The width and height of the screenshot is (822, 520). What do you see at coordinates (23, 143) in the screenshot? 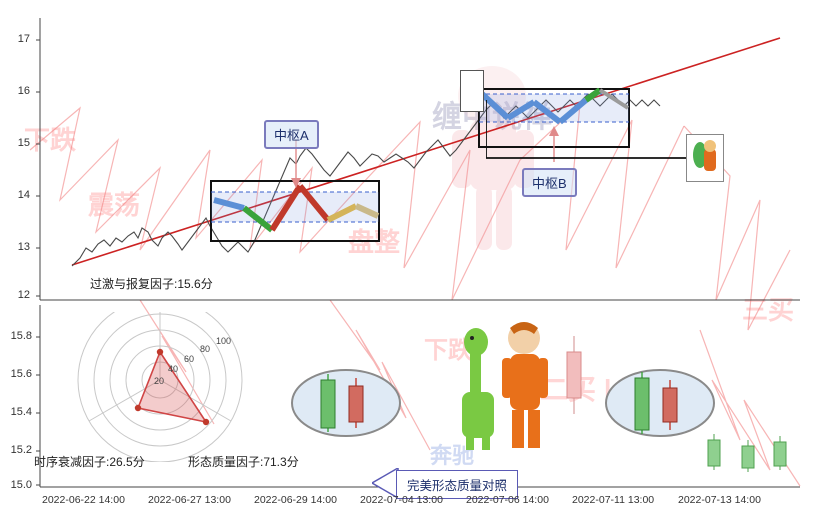
I see `price-ytick-15: 15` at bounding box center [23, 143].